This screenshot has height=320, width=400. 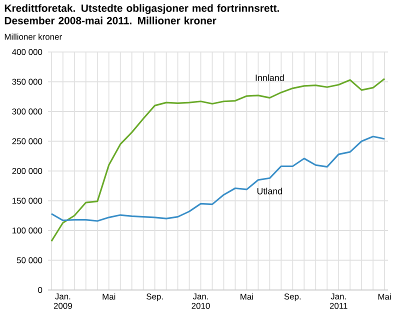 What do you see at coordinates (27, 171) in the screenshot?
I see `y-tick-label: 200 000` at bounding box center [27, 171].